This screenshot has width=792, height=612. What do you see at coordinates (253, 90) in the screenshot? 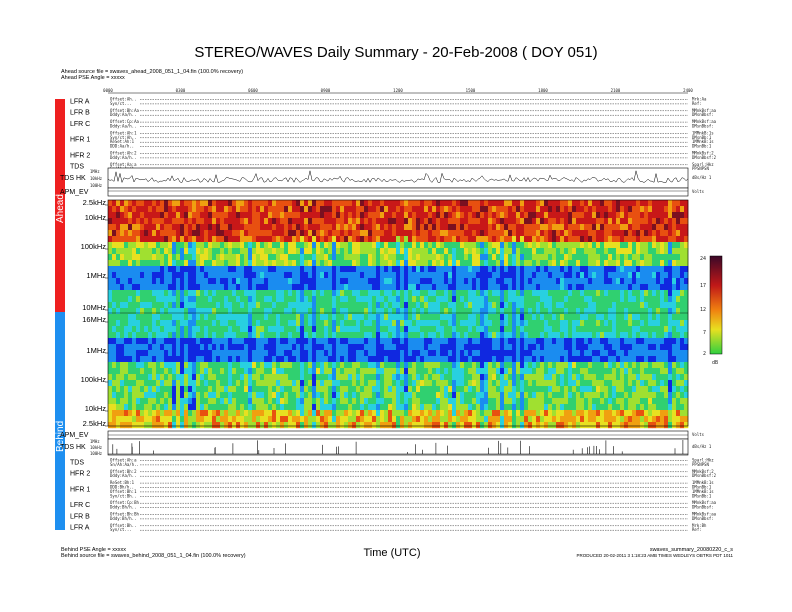
I see `time-tick-0600: 0600` at bounding box center [253, 90].